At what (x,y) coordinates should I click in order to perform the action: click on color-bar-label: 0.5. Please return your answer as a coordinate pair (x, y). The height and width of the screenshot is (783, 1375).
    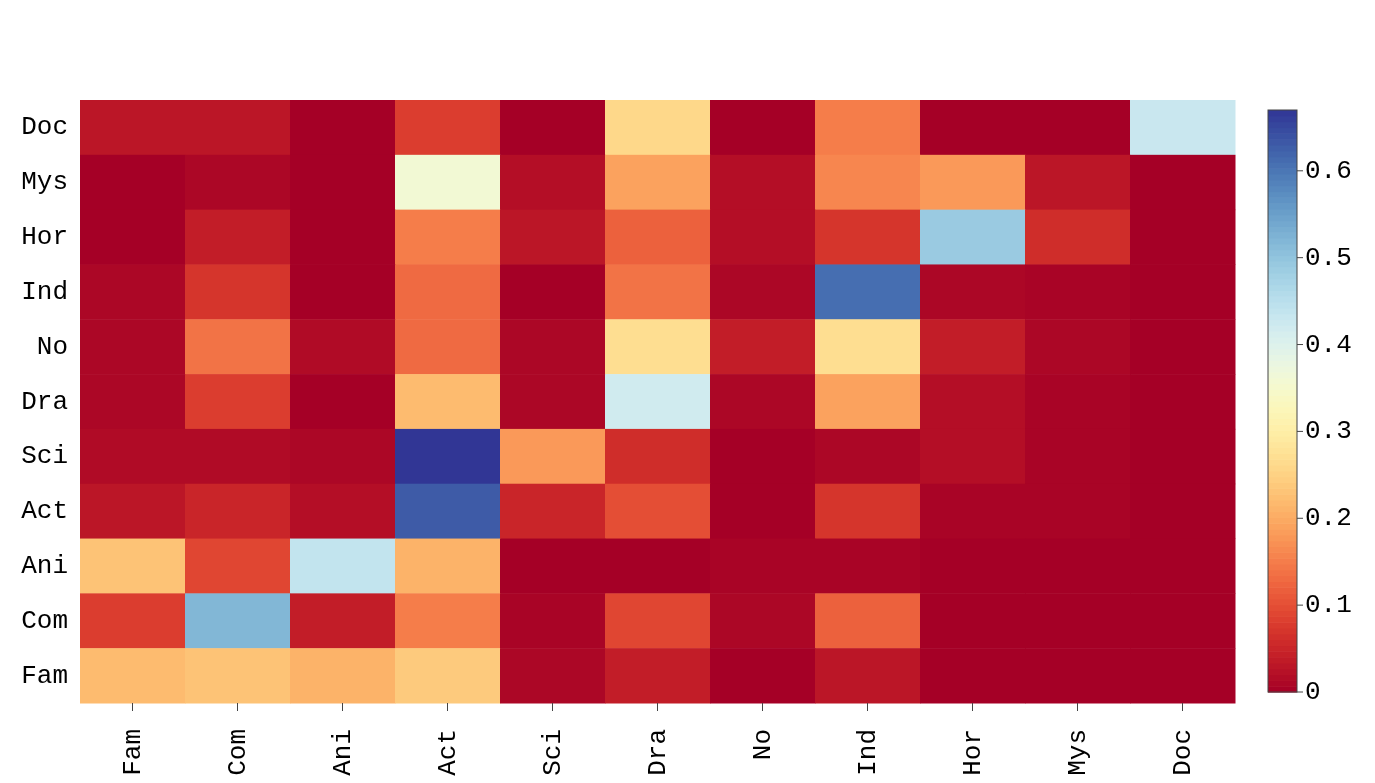
    Looking at the image, I should click on (1328, 257).